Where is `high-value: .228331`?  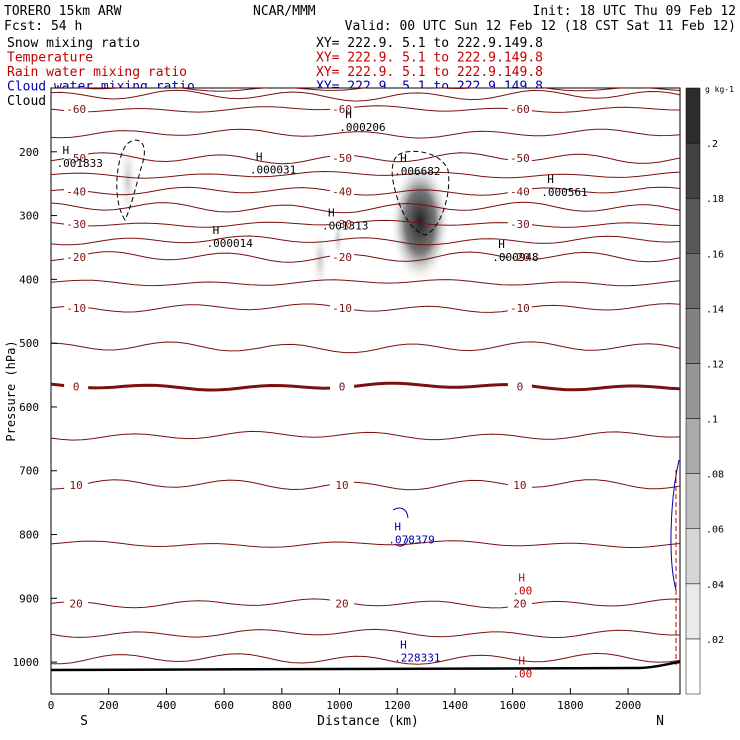
high-value: .228331 is located at coordinates (417, 658).